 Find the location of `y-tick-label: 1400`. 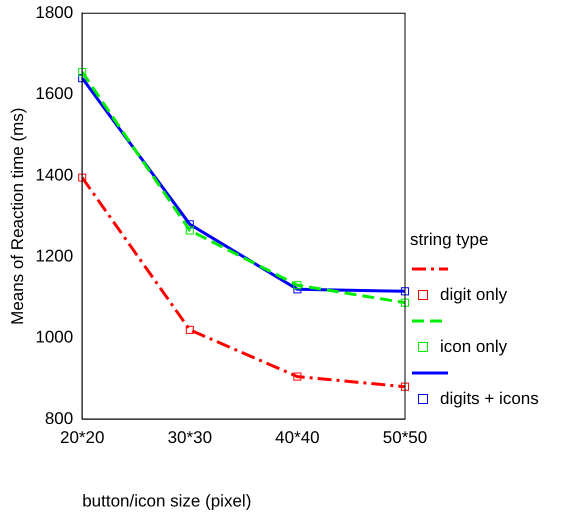

y-tick-label: 1400 is located at coordinates (54, 174).